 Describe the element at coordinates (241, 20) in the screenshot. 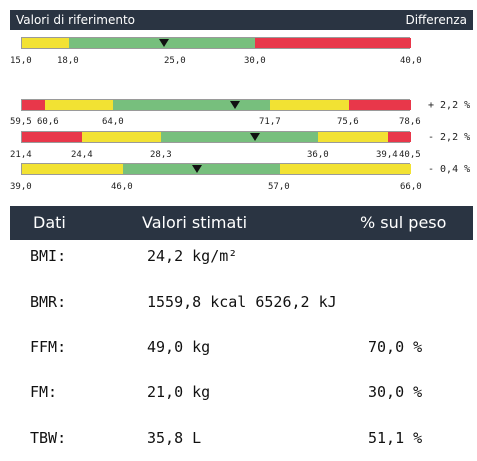

I see `reference-values-header: Valori di riferimento Differenza` at that location.